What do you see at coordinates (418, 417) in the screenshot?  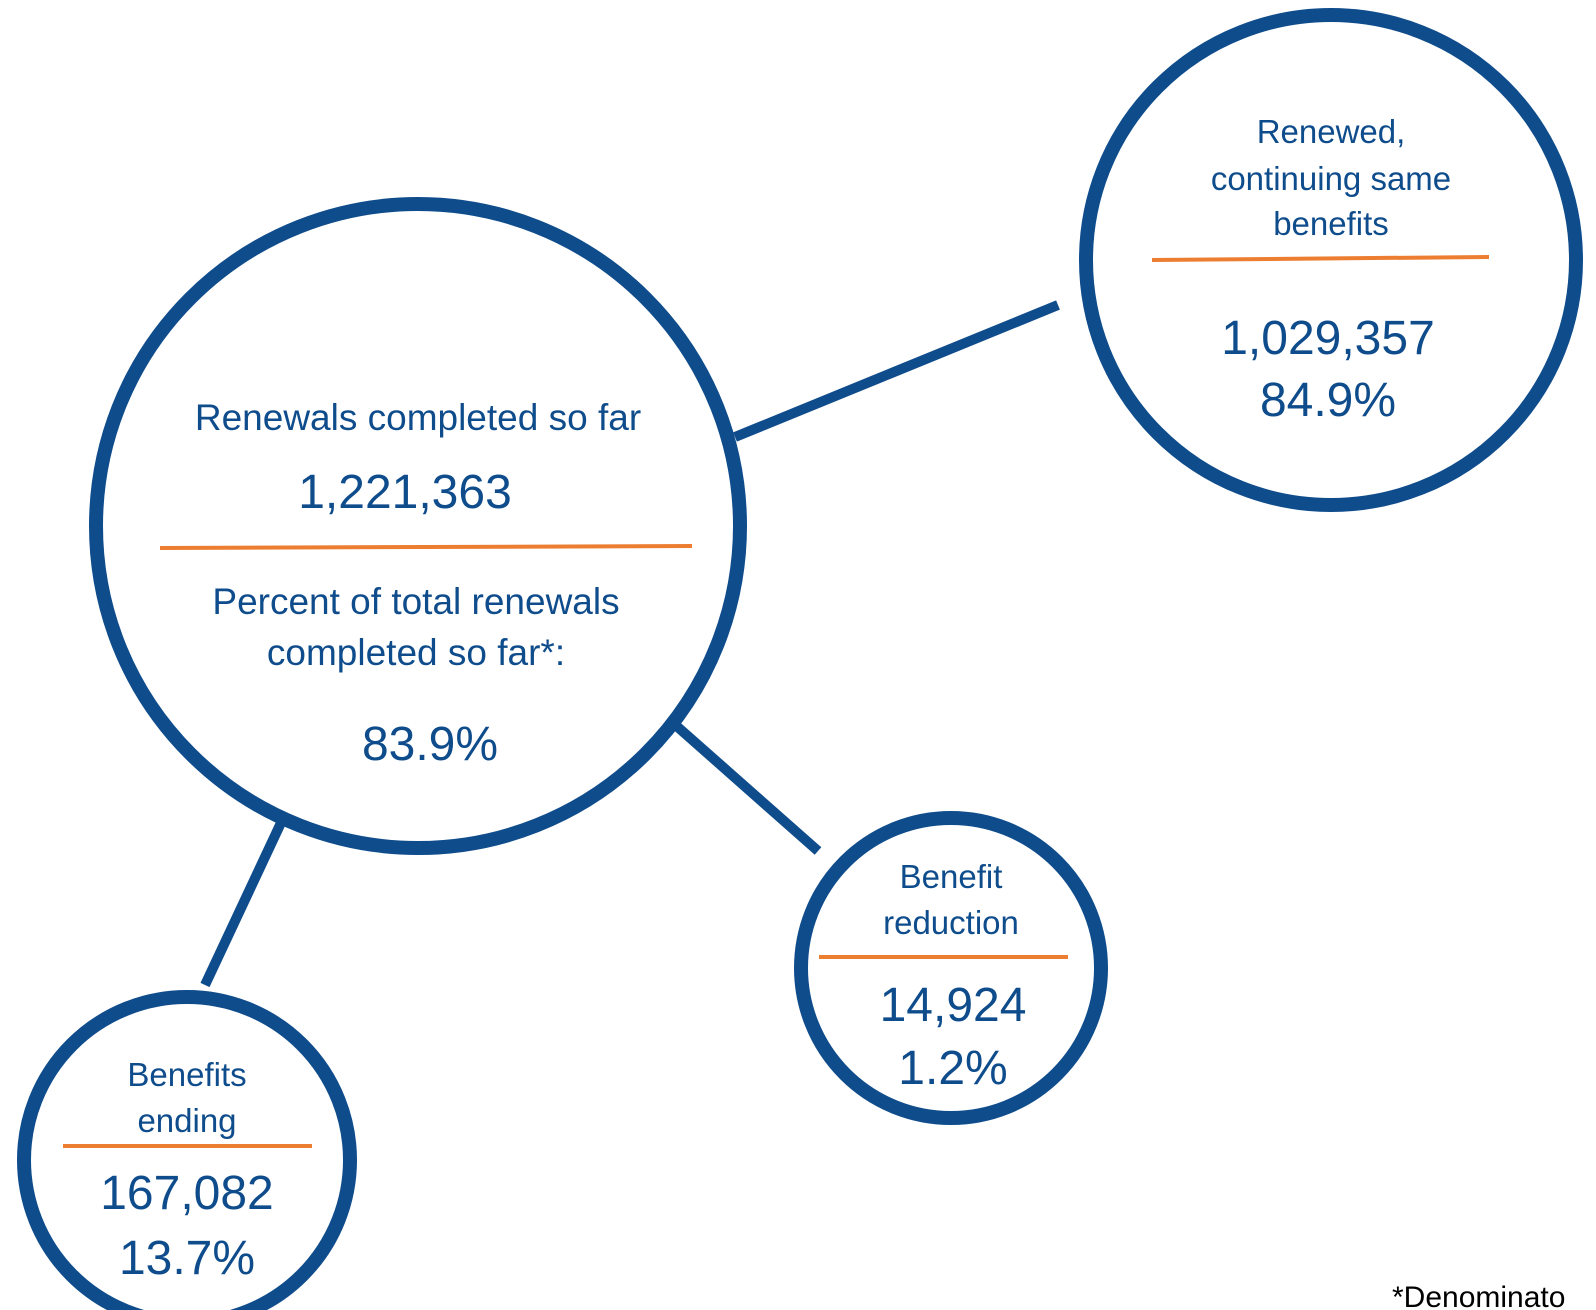 I see `node-label: Renewals completed so far` at bounding box center [418, 417].